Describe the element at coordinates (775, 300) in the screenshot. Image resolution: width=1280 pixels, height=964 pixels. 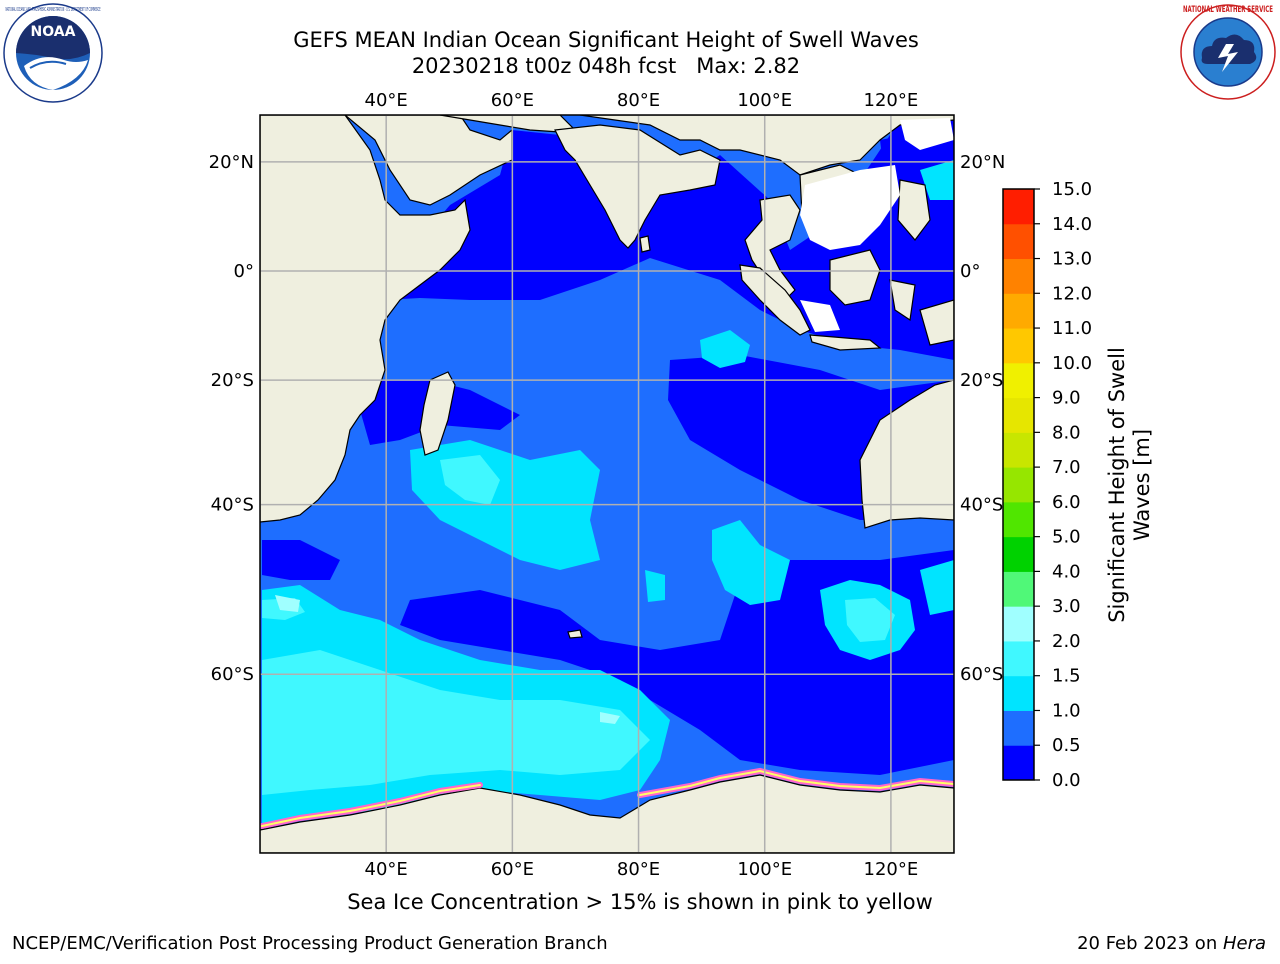
I see `sumatra-island` at that location.